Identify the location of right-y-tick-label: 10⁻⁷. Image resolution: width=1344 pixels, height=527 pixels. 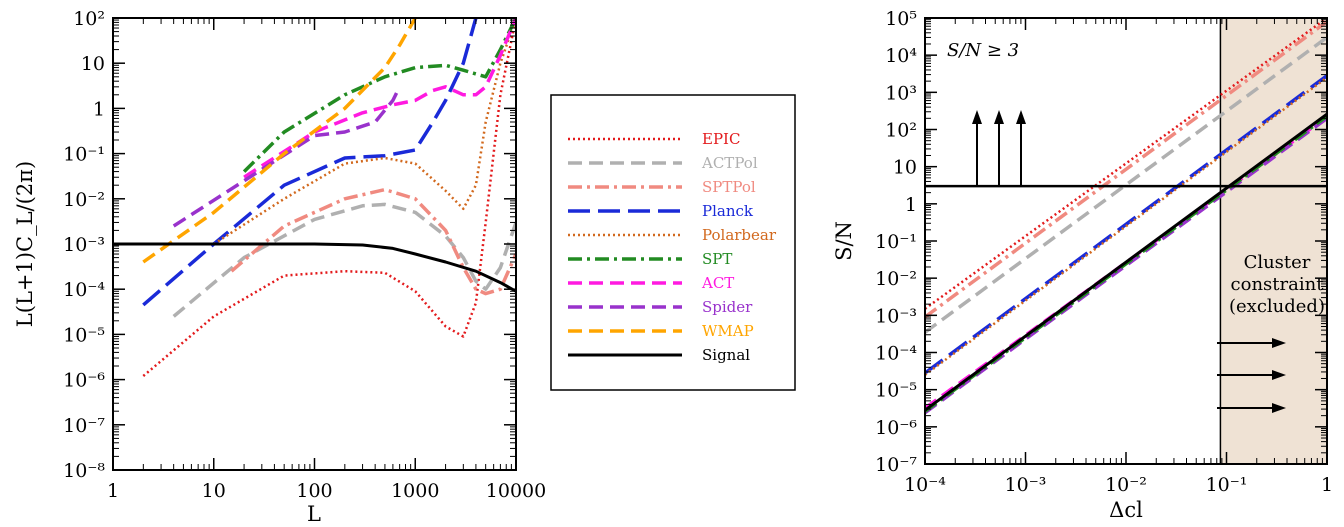
(896, 465).